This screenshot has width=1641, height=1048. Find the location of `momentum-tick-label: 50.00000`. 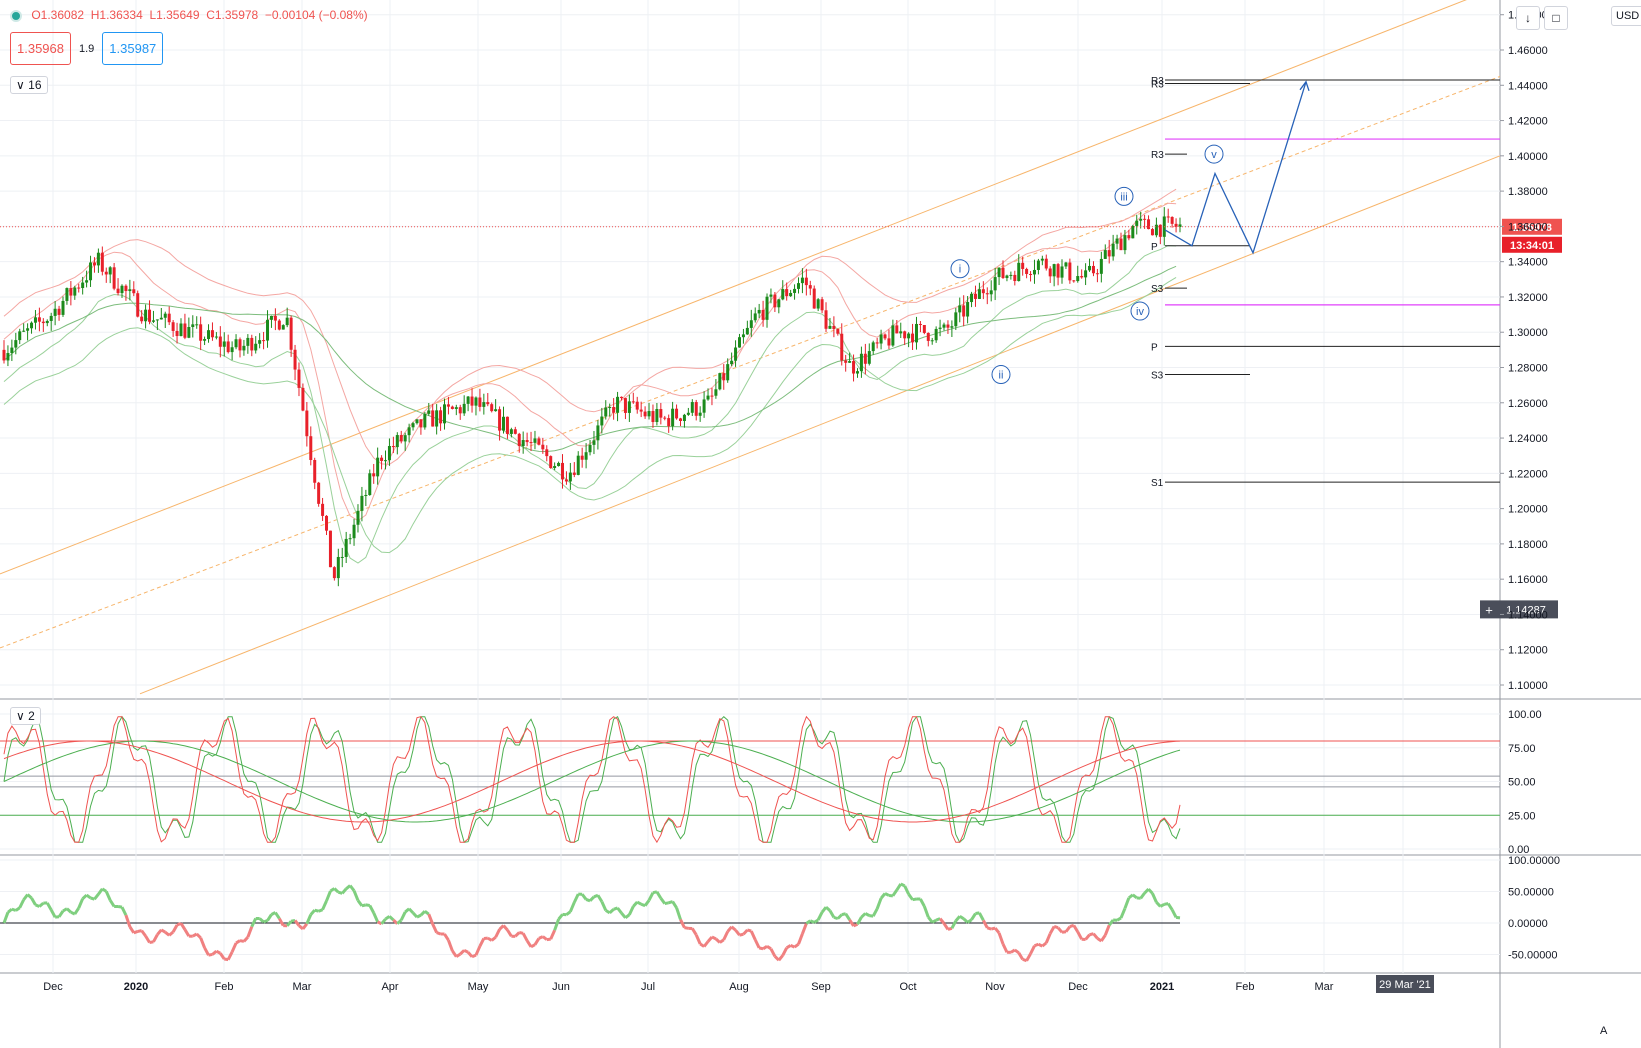

momentum-tick-label: 50.00000 is located at coordinates (1531, 893).